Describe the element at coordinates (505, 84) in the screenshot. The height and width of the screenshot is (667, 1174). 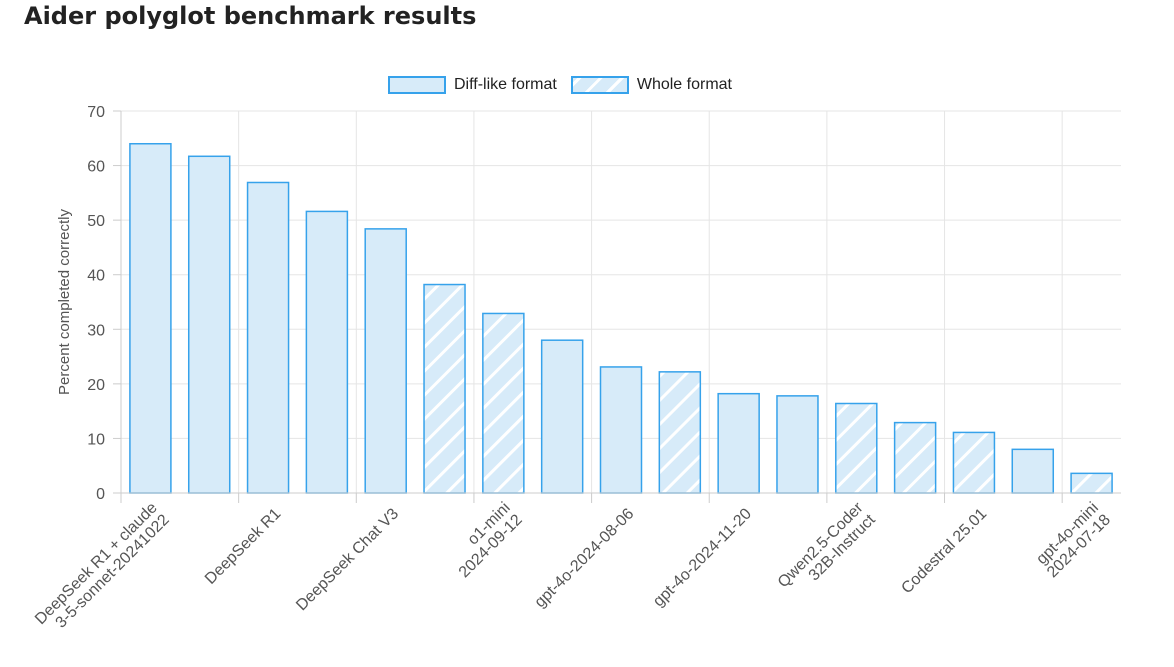
I see `legend-label-diff: Diff-like format` at that location.